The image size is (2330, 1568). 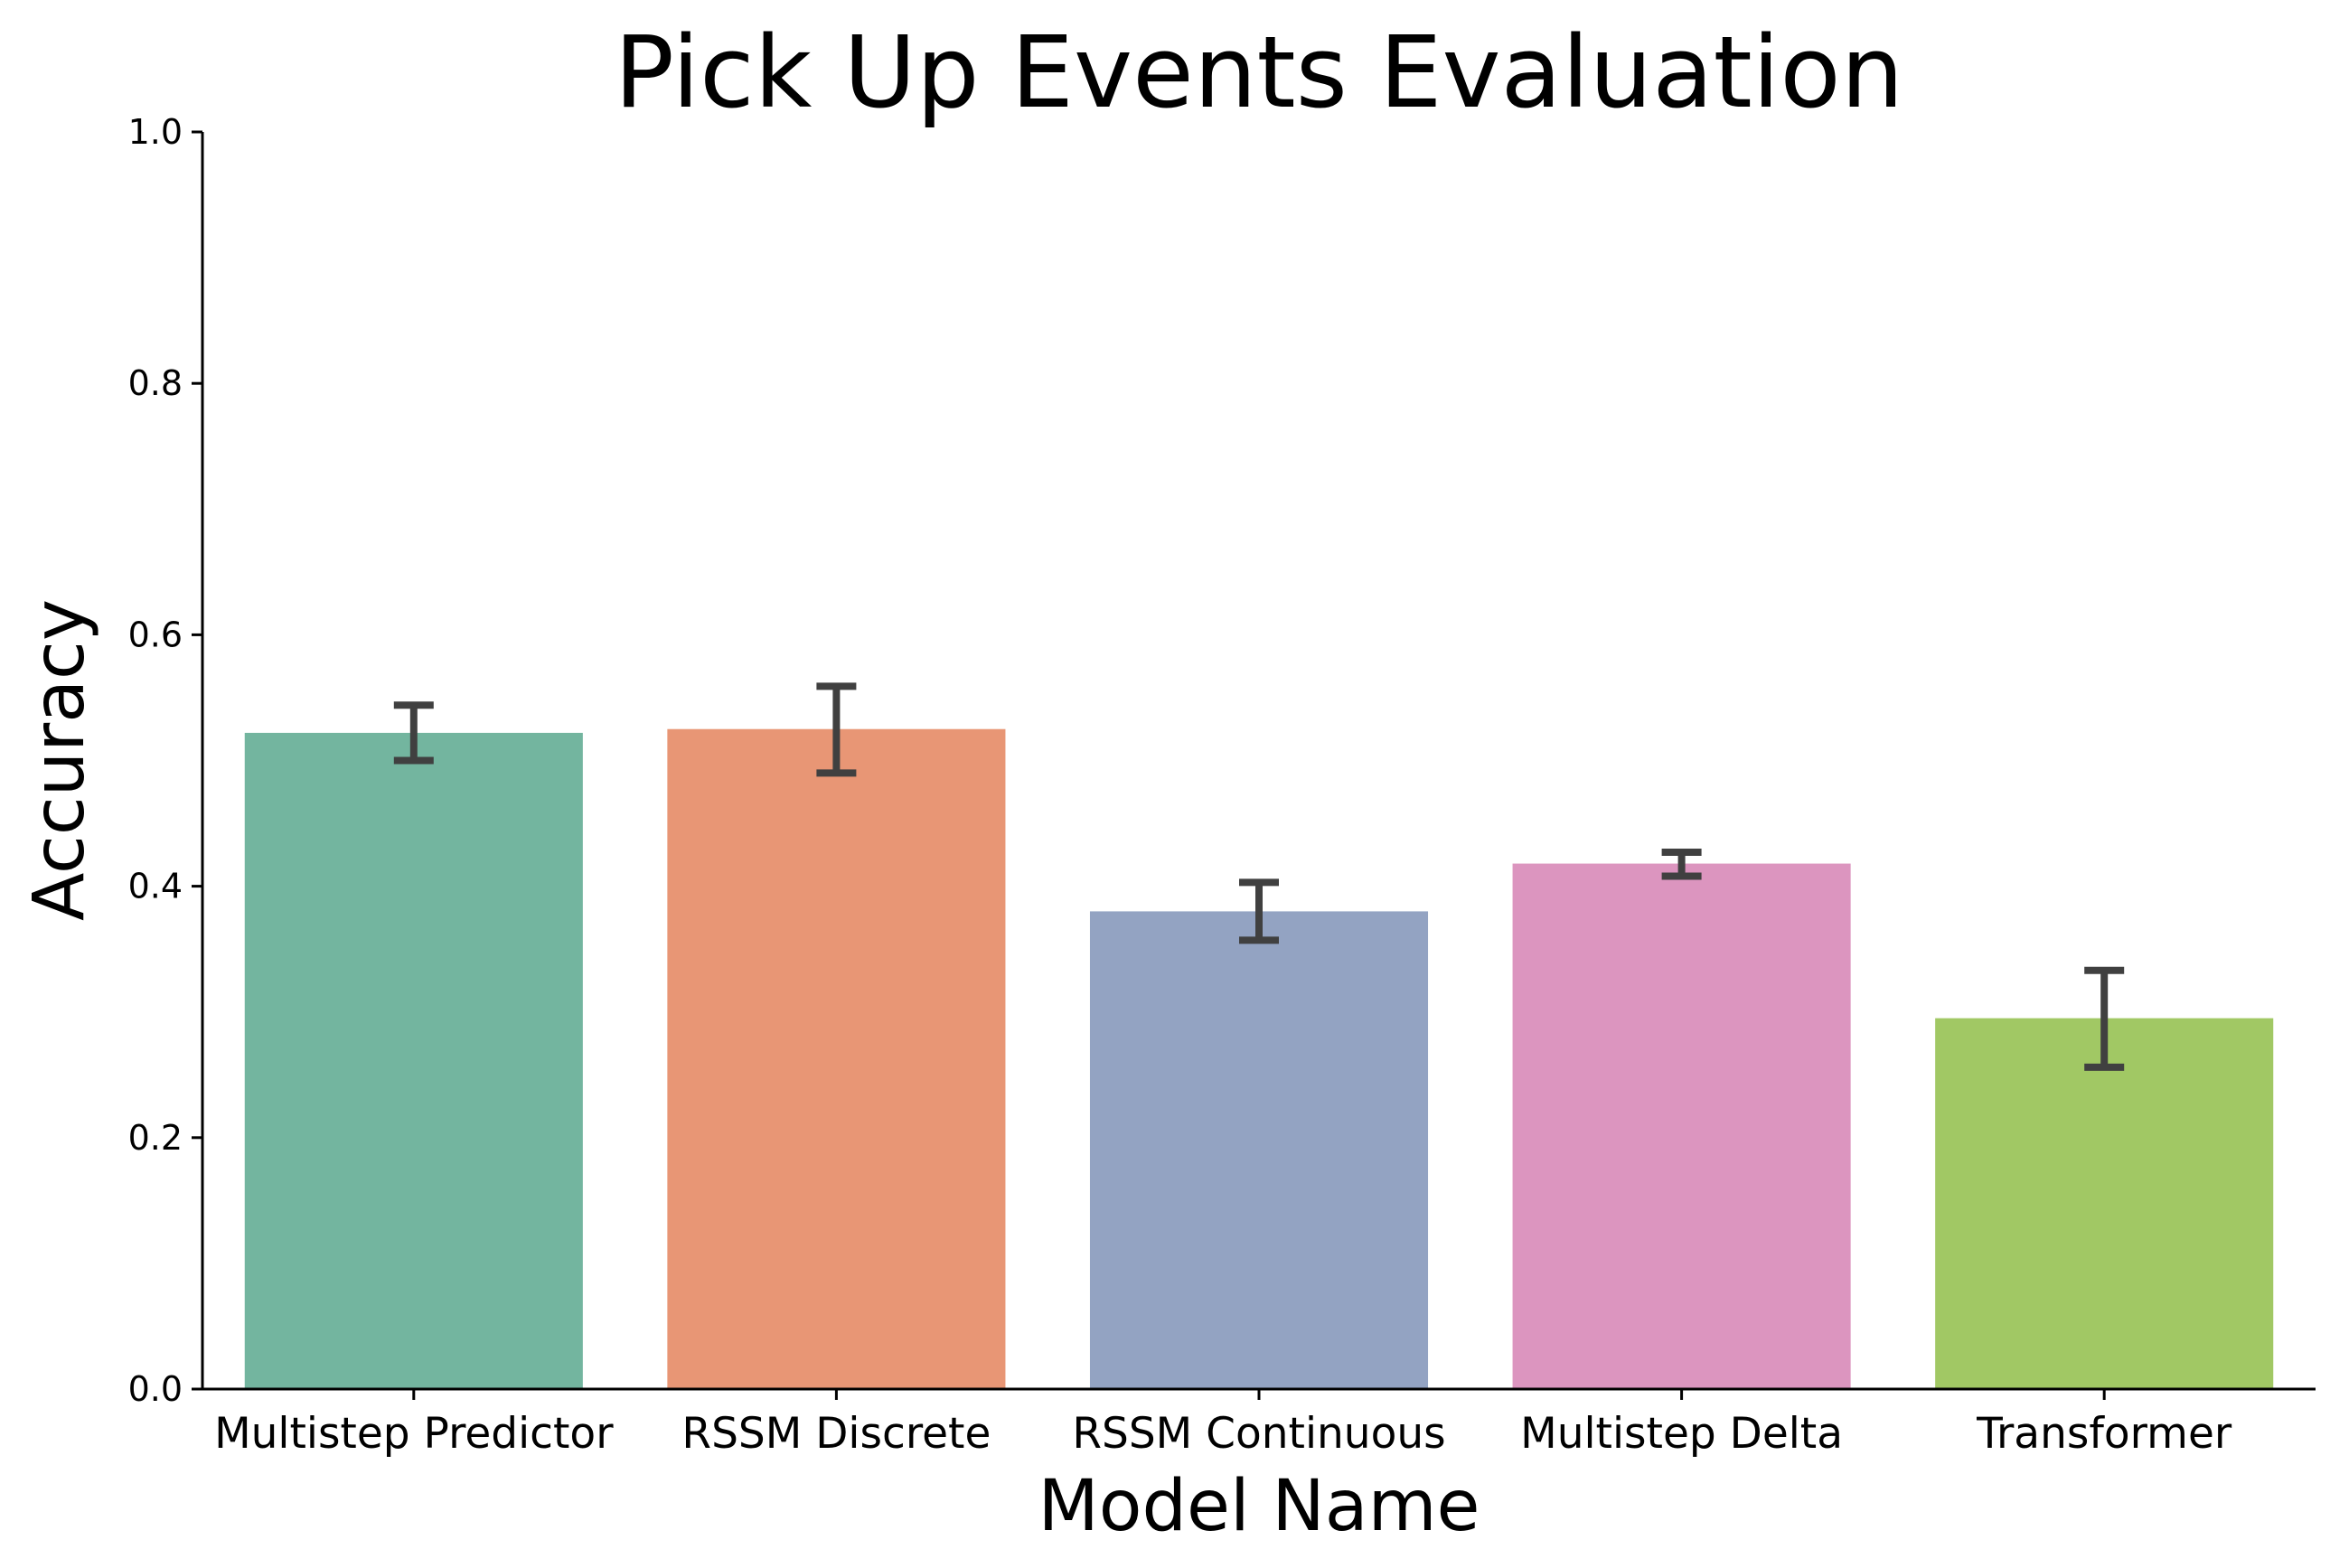 What do you see at coordinates (2104, 1434) in the screenshot?
I see `x-tick-label: Transformer` at bounding box center [2104, 1434].